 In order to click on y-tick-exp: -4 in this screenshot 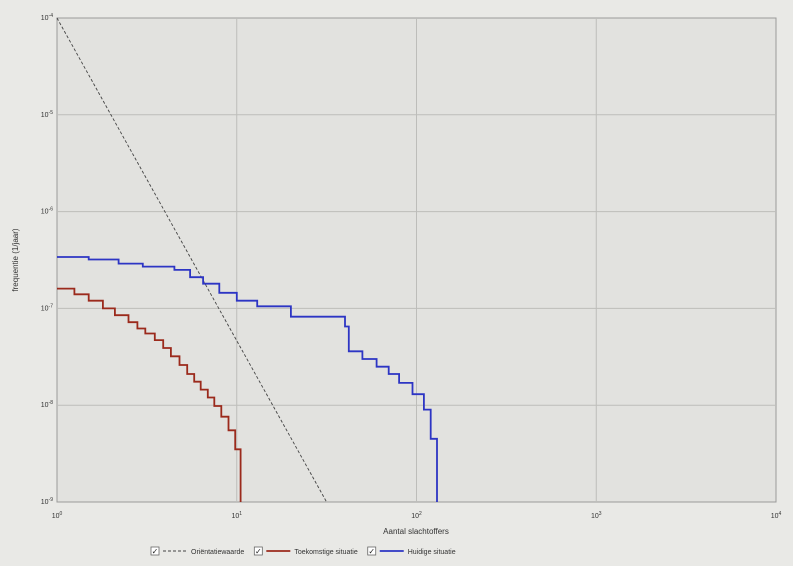, I will do `click(51, 16)`.